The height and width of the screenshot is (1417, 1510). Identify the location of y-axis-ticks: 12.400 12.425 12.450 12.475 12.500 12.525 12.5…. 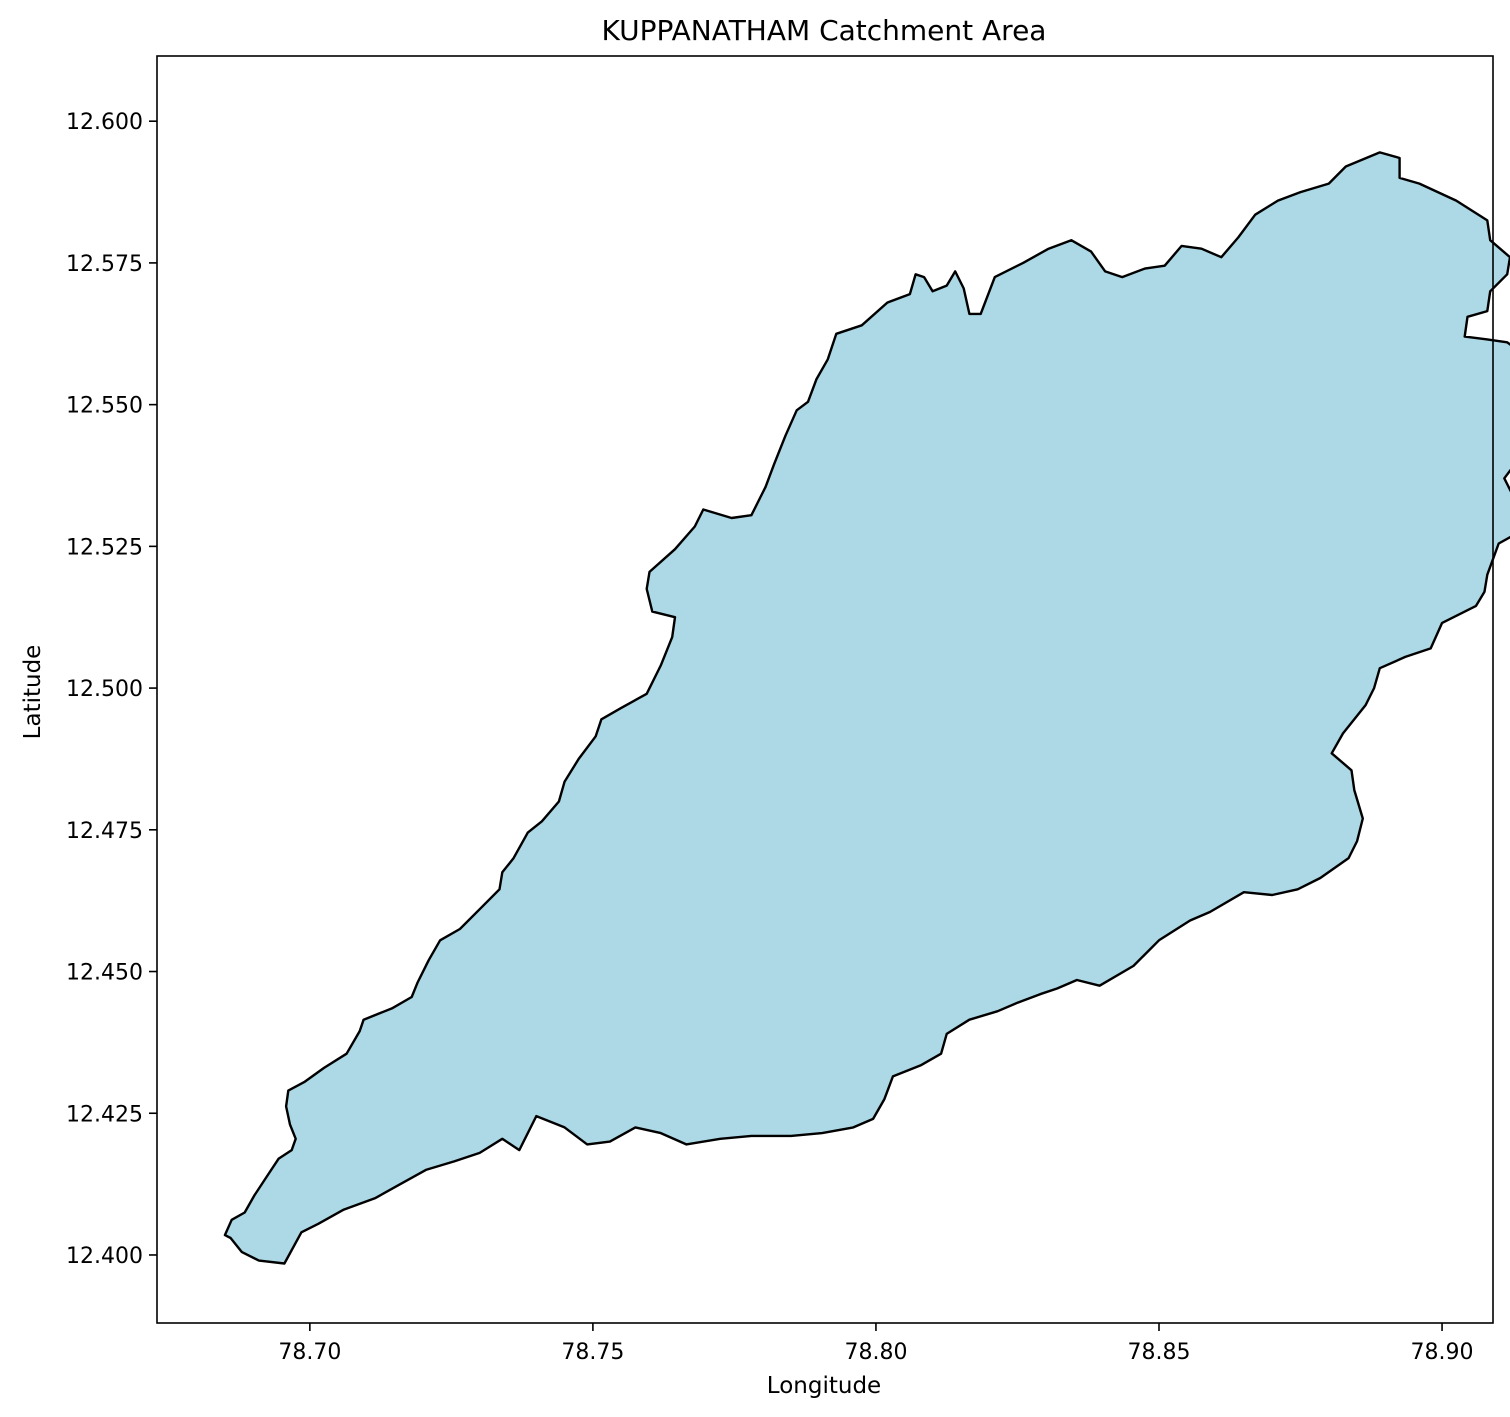
(111, 689).